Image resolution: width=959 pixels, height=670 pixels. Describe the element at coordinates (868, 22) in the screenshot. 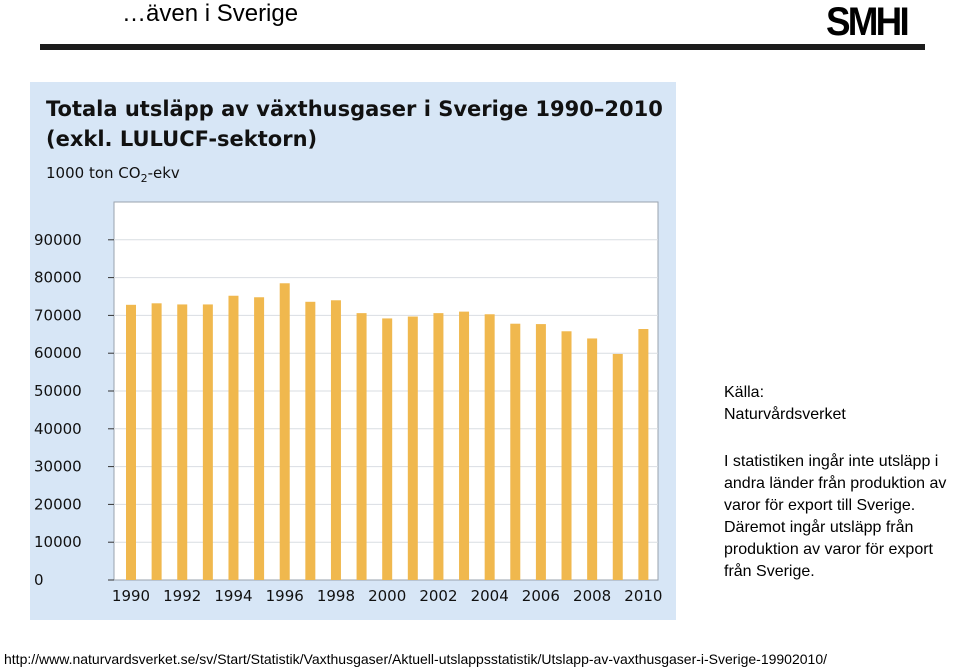

I see `smhi-logo: SMHI` at that location.